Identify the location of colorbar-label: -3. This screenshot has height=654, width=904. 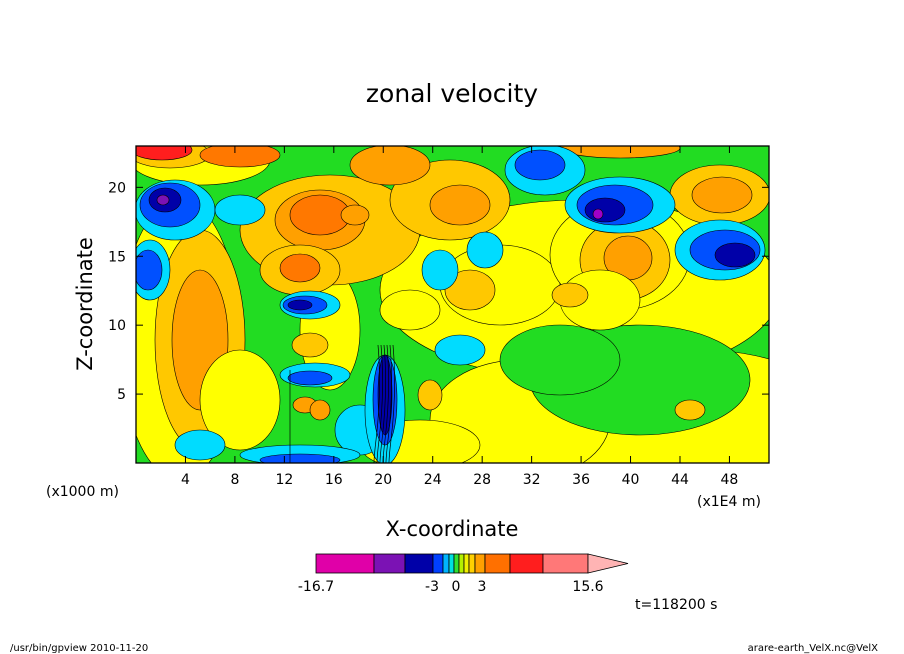
(432, 587).